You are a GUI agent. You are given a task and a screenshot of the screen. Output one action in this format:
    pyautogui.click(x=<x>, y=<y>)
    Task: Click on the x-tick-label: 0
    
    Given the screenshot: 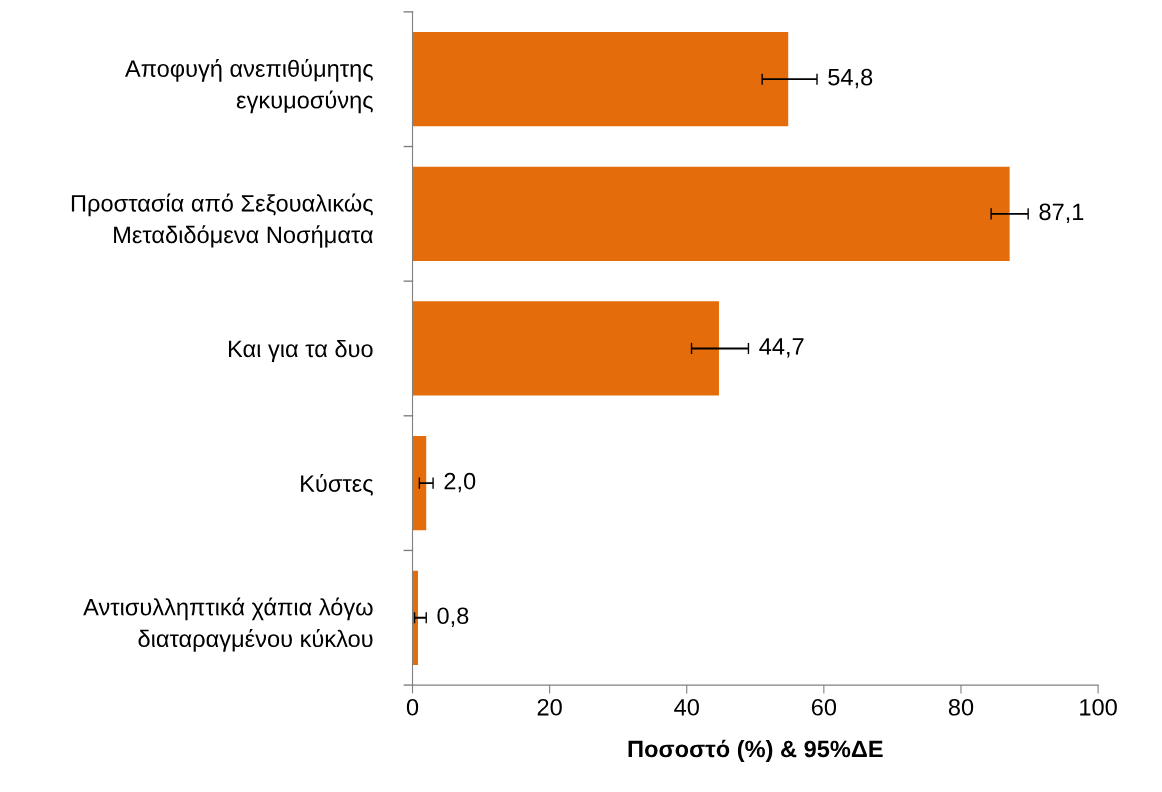 What is the action you would take?
    pyautogui.click(x=412, y=707)
    